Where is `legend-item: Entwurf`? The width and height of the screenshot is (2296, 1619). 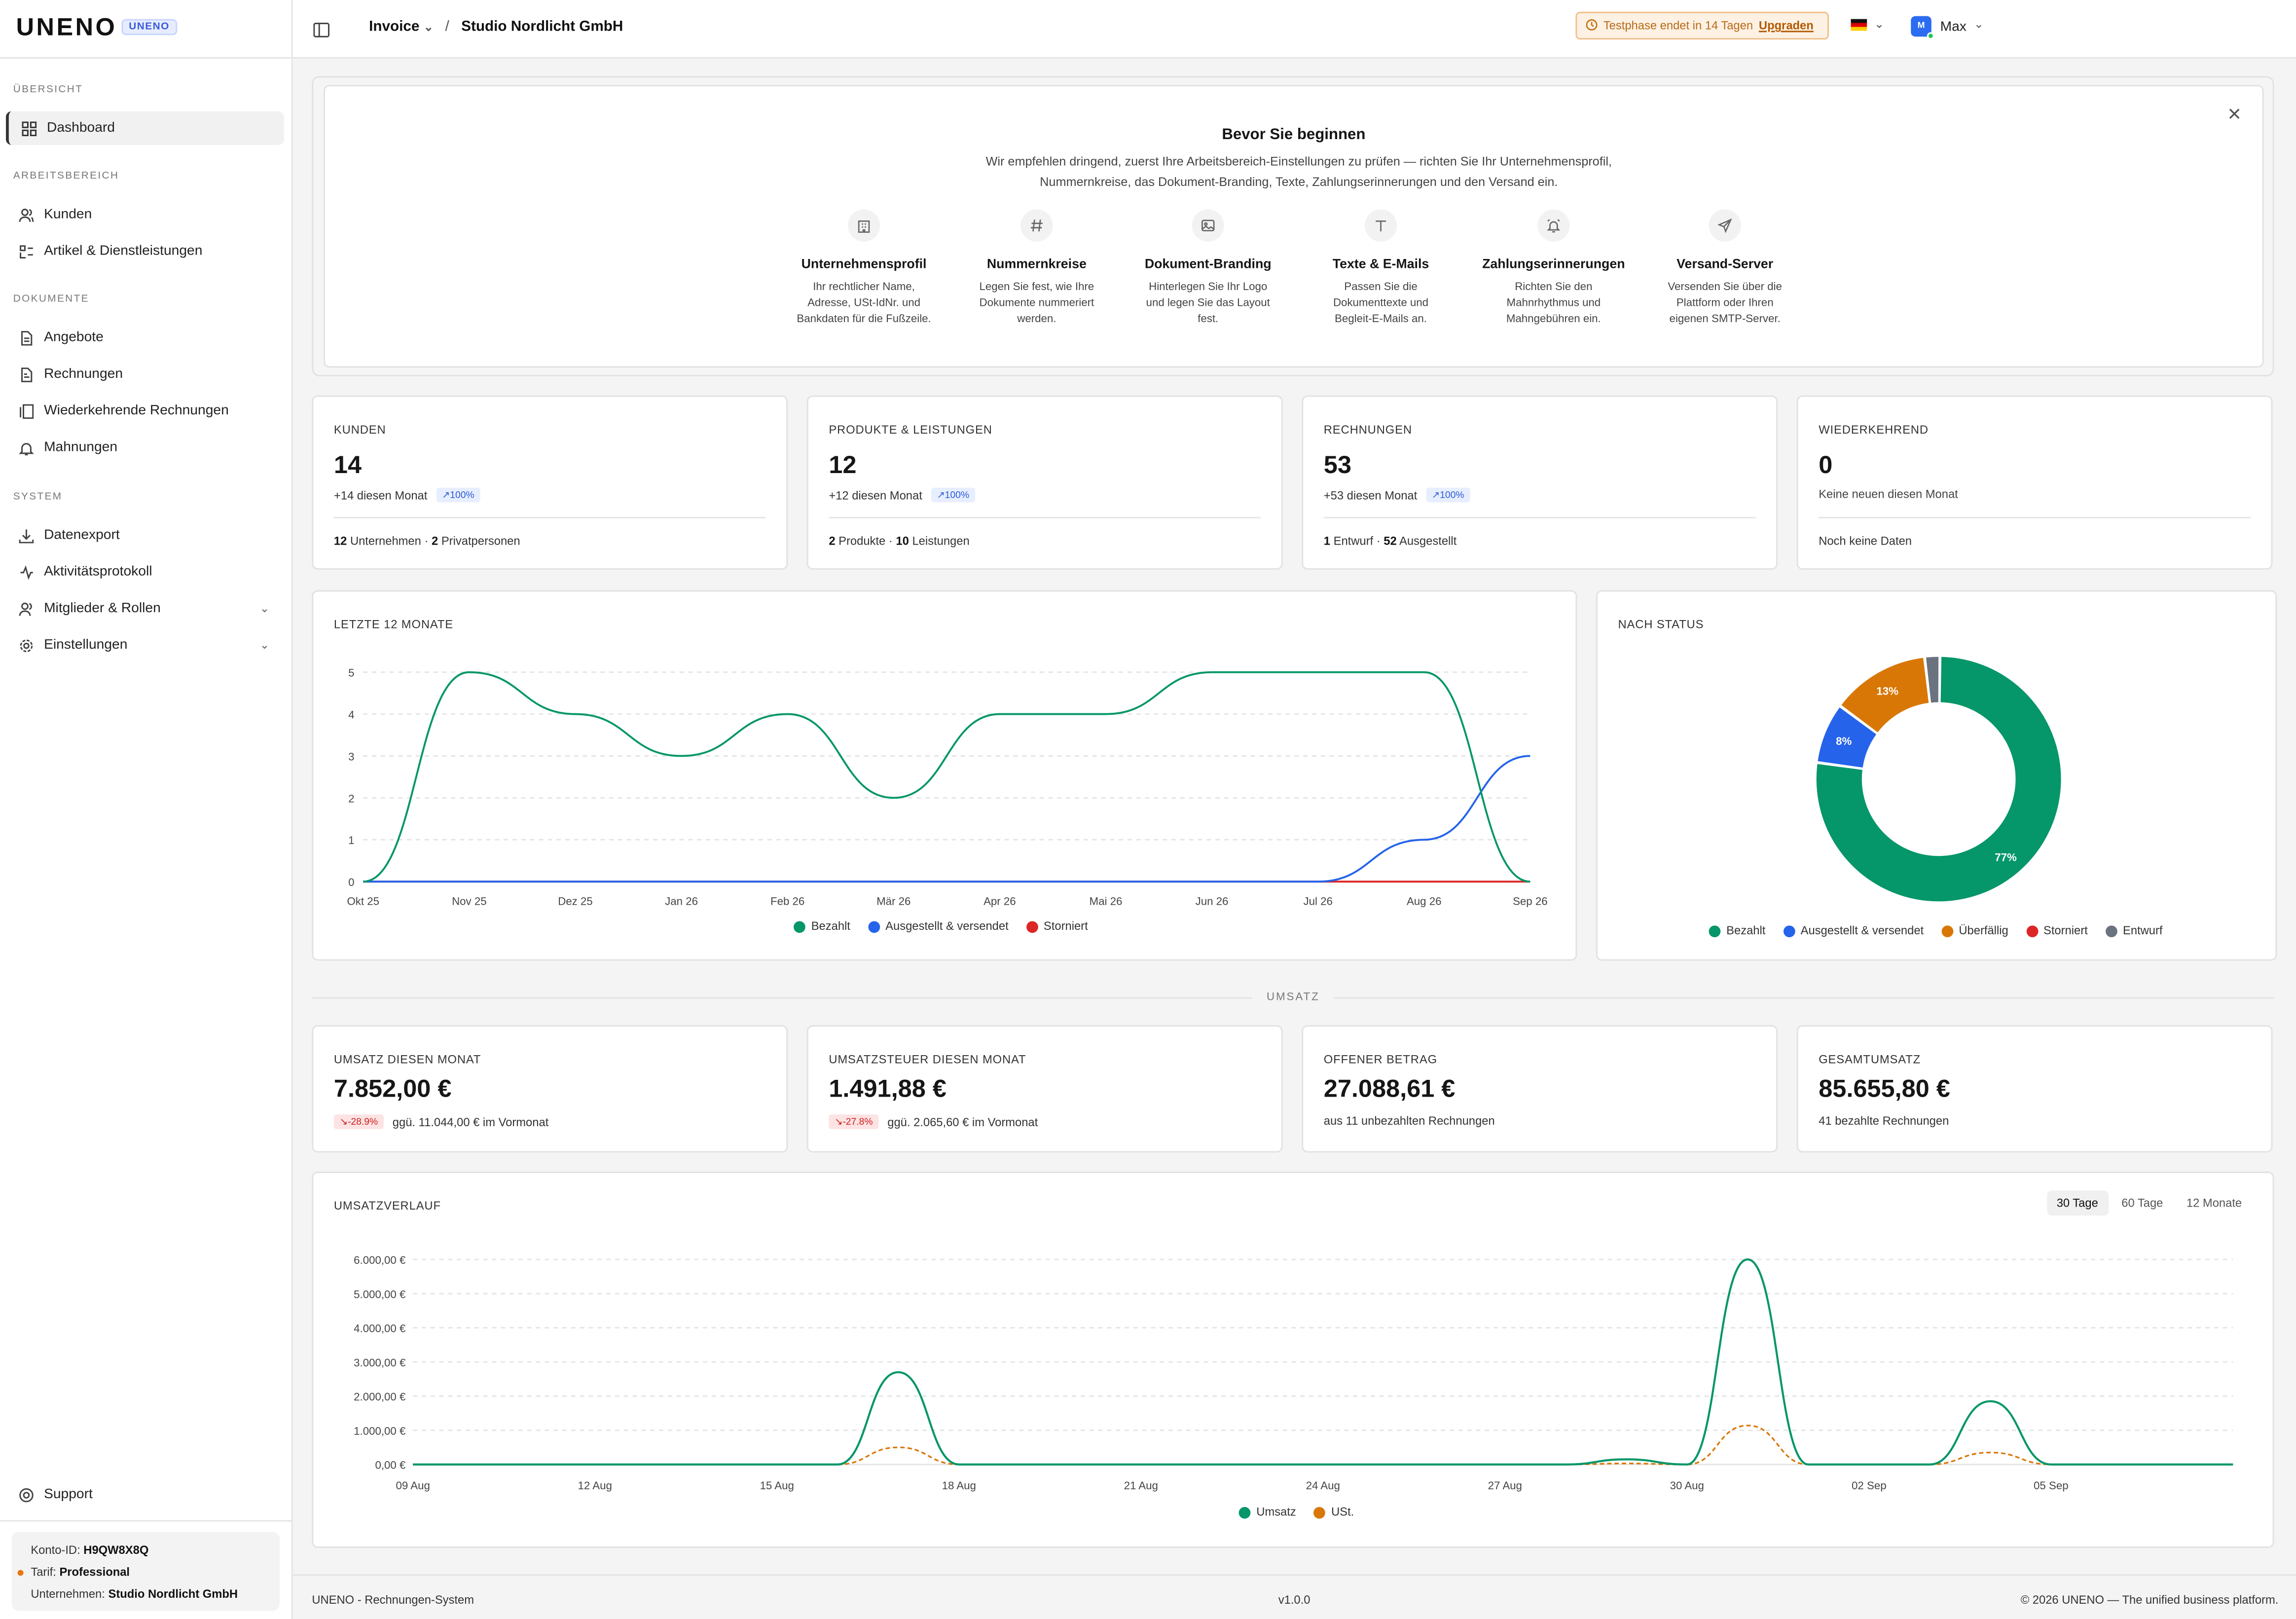
legend-item: Entwurf is located at coordinates (2134, 930).